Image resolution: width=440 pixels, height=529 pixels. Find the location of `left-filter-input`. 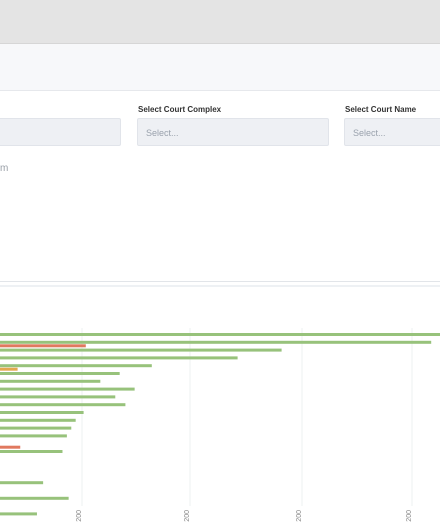

left-filter-input is located at coordinates (60, 132).